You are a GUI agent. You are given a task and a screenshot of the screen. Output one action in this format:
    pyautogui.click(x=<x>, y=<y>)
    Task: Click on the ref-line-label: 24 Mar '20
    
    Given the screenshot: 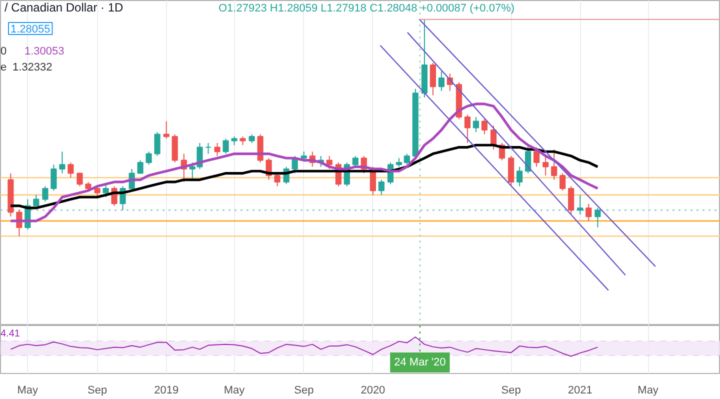 What is the action you would take?
    pyautogui.click(x=420, y=362)
    